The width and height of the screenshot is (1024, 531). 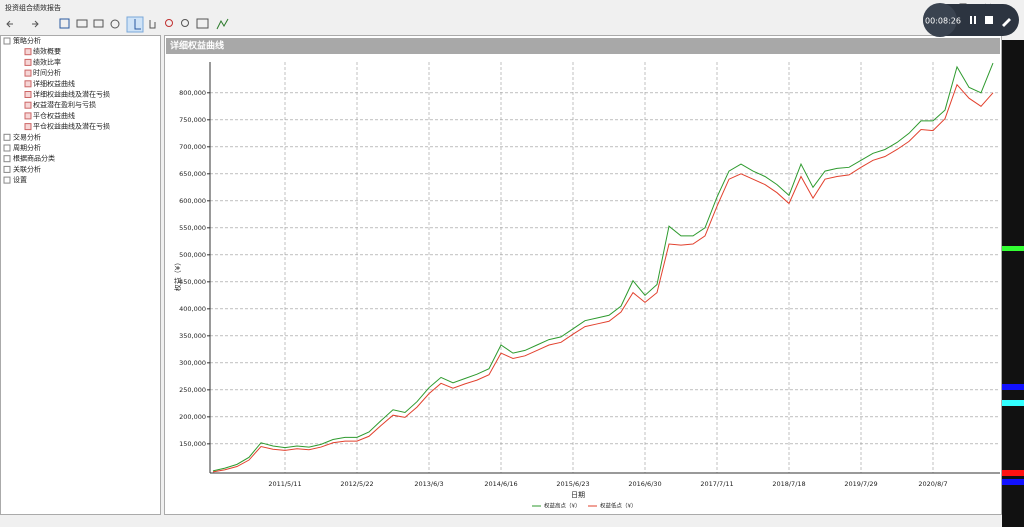 What do you see at coordinates (177, 275) in the screenshot?
I see `y-axis-label: 权益（¥）` at bounding box center [177, 275].